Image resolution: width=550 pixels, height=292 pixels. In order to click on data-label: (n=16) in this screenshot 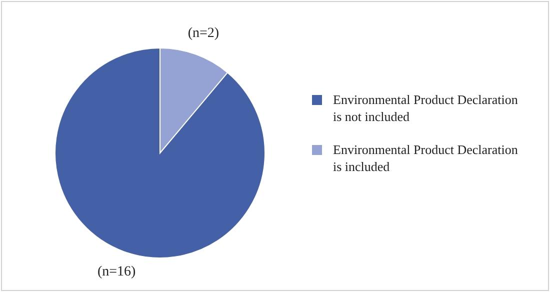, I will do `click(116, 272)`.